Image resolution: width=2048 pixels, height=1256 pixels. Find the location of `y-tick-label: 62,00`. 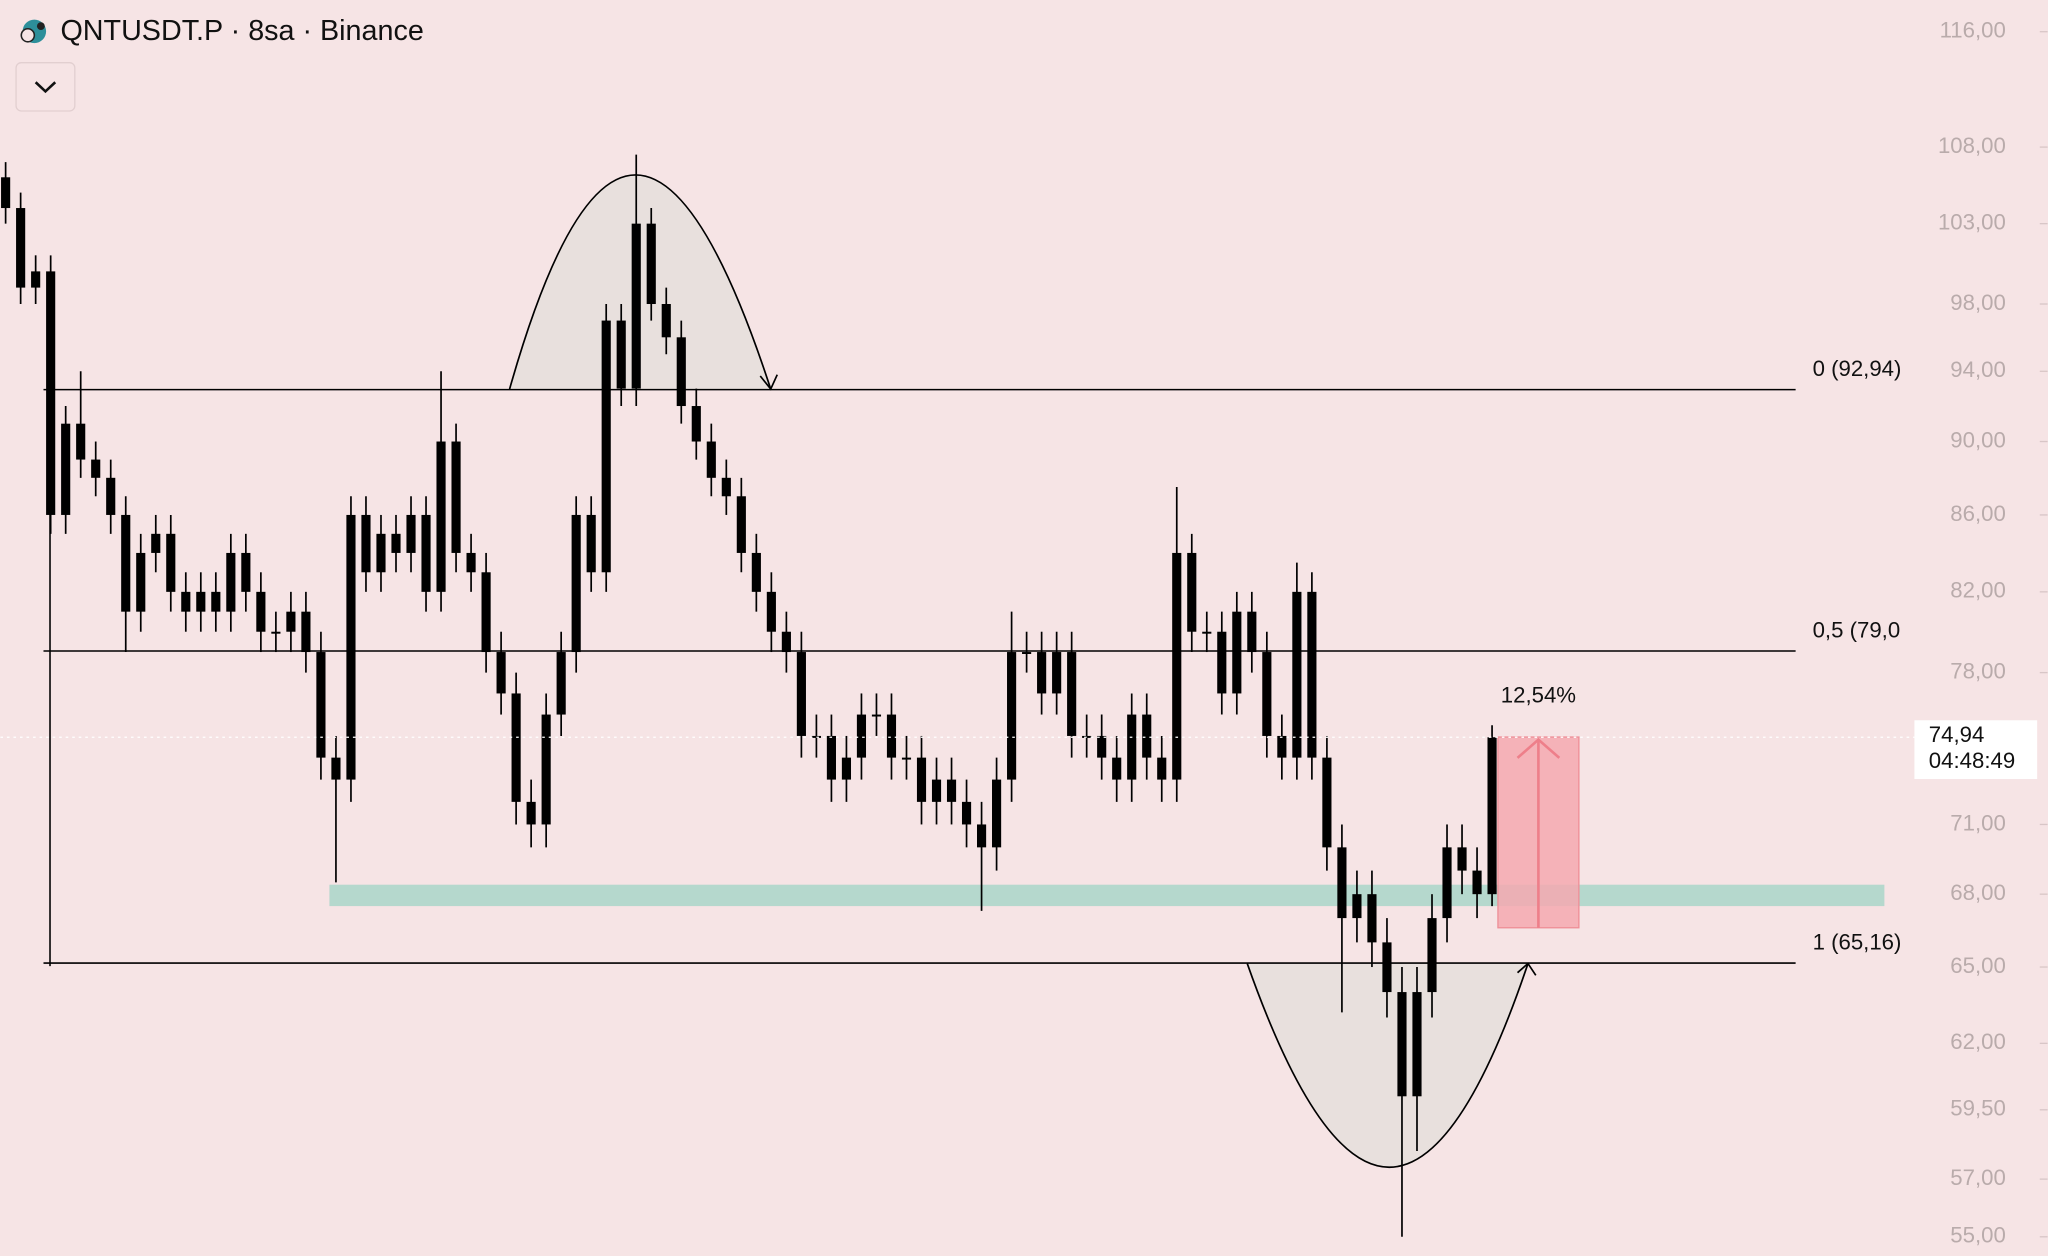

y-tick-label: 62,00 is located at coordinates (1978, 1041).